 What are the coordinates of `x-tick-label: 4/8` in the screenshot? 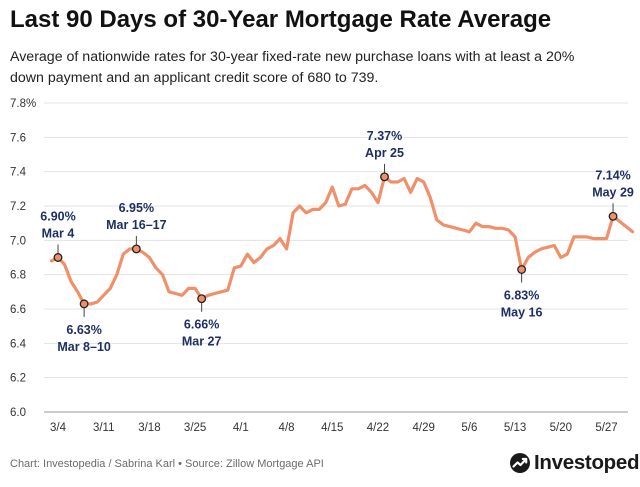 It's located at (287, 428).